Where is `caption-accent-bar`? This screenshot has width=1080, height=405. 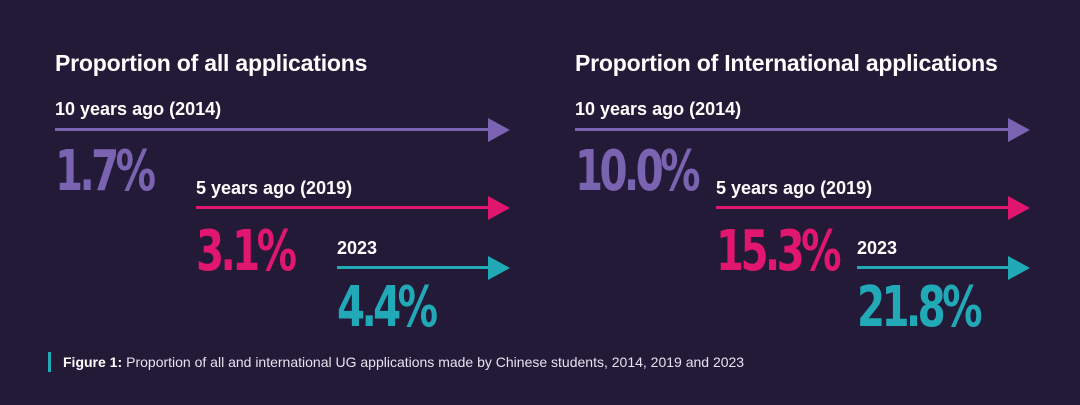
caption-accent-bar is located at coordinates (49, 362).